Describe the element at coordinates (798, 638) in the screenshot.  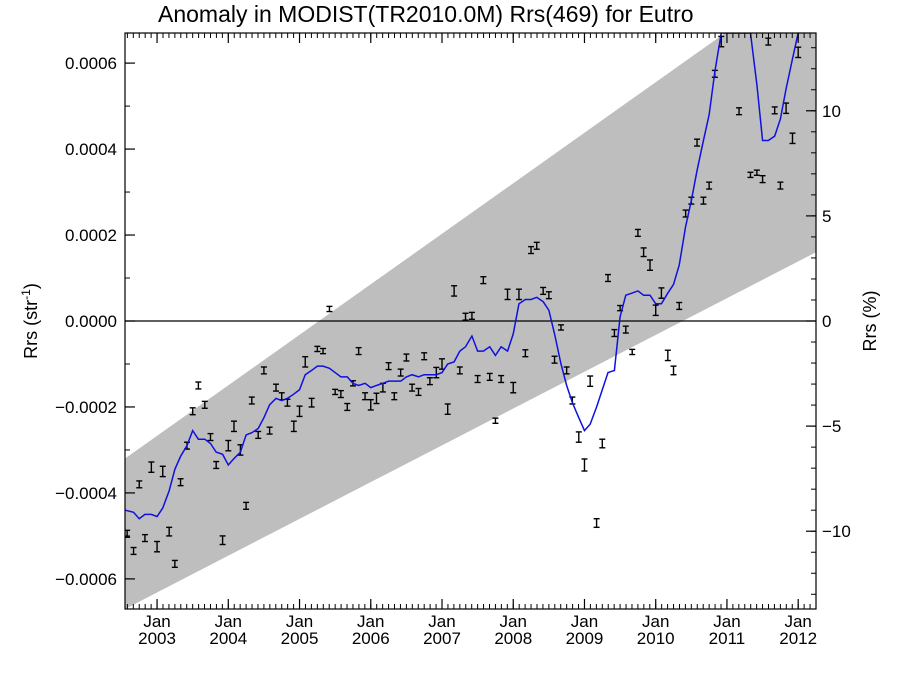
I see `x-tick-year: 2012` at that location.